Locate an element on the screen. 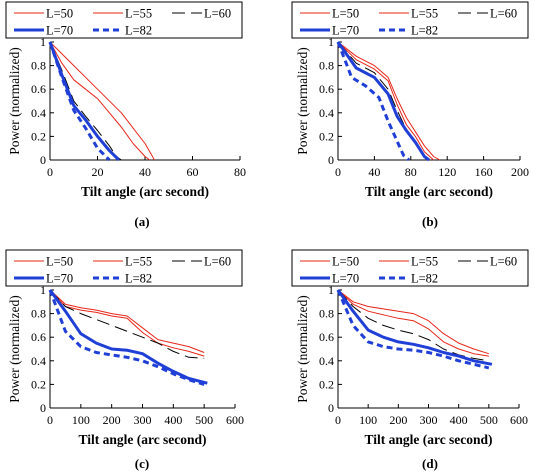  panel-caption: (c) is located at coordinates (142, 463).